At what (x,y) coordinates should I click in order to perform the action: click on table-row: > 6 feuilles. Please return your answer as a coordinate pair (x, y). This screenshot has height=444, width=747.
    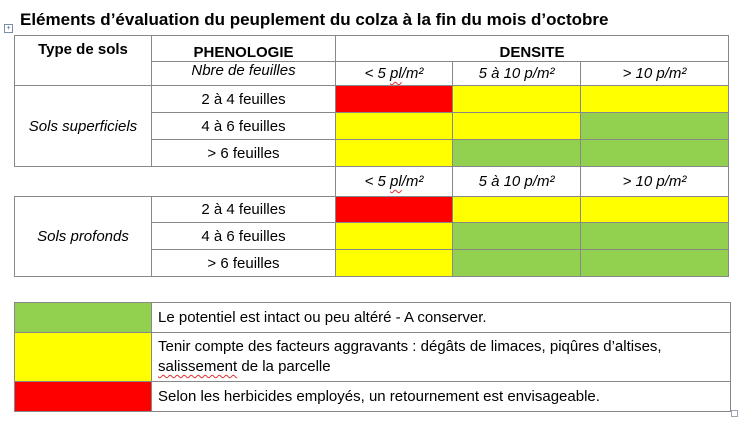
    Looking at the image, I should click on (372, 263).